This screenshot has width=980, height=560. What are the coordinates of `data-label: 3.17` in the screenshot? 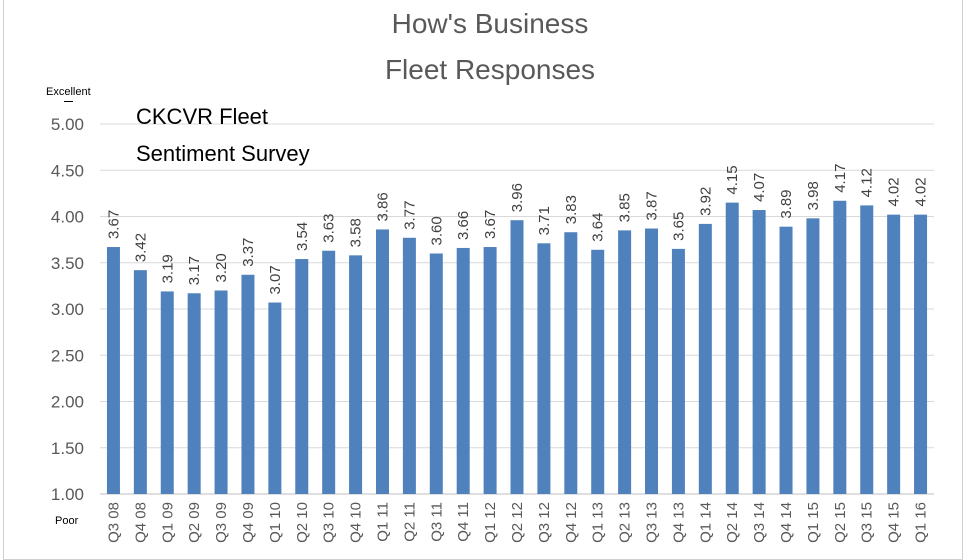 It's located at (194, 270).